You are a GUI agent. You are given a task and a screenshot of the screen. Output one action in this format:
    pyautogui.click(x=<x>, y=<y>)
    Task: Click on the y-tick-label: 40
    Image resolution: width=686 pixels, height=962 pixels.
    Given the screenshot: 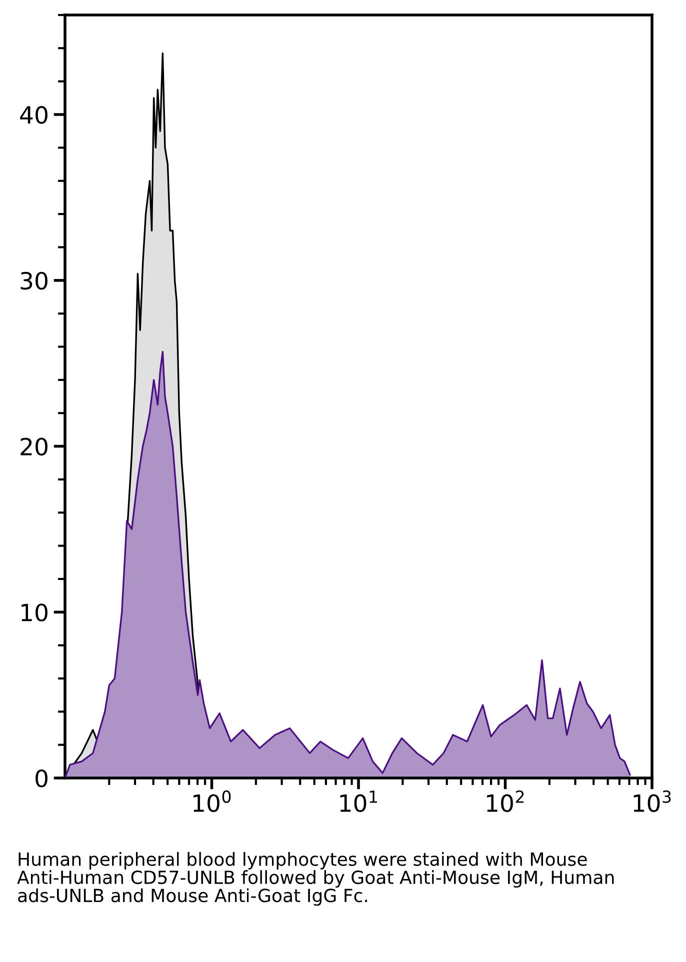 What is the action you would take?
    pyautogui.click(x=34, y=115)
    